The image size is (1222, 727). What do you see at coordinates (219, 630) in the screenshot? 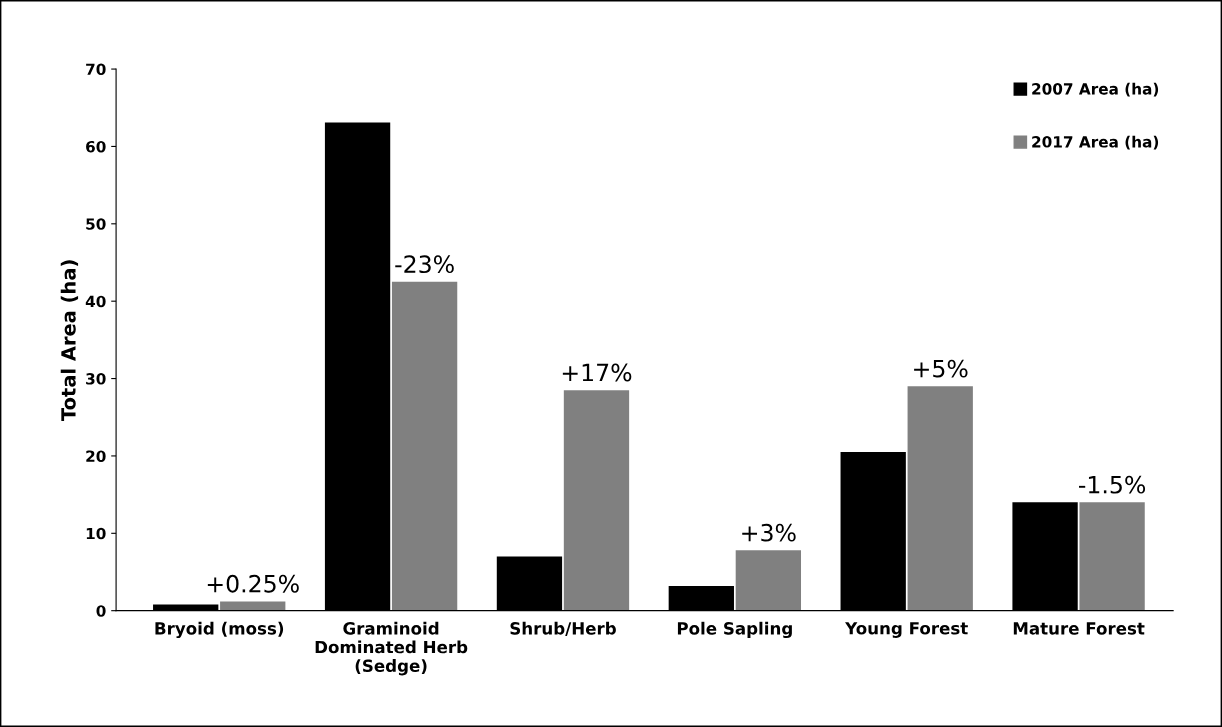
I see `x-tick-label: Bryoid (moss)` at bounding box center [219, 630].